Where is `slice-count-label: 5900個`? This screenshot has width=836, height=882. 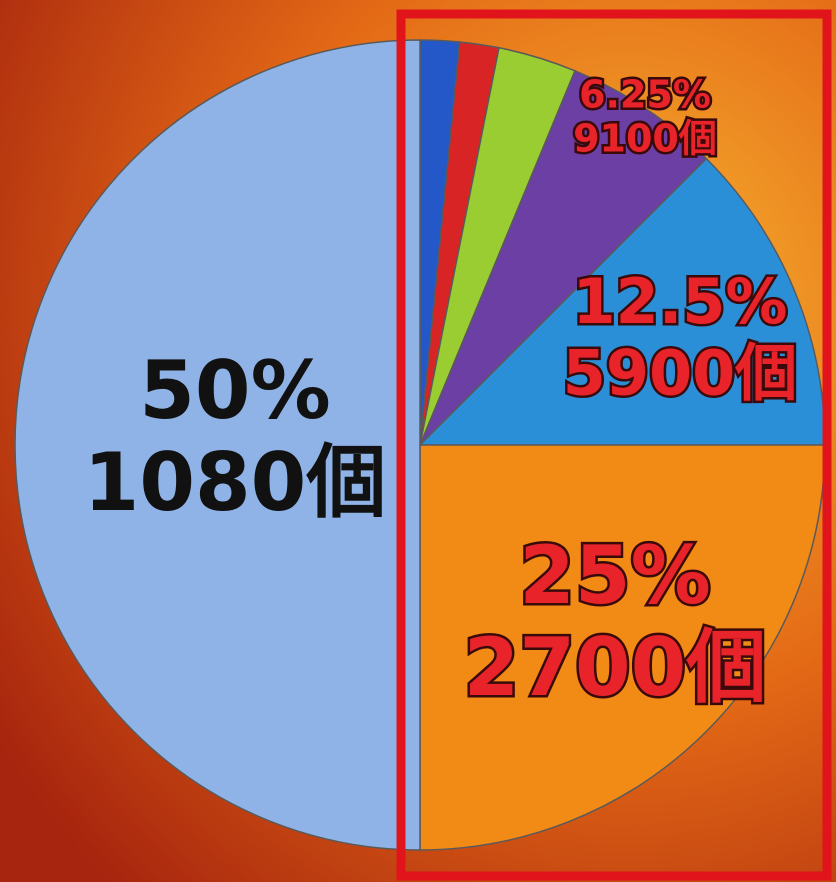
slice-count-label: 5900個 is located at coordinates (680, 372).